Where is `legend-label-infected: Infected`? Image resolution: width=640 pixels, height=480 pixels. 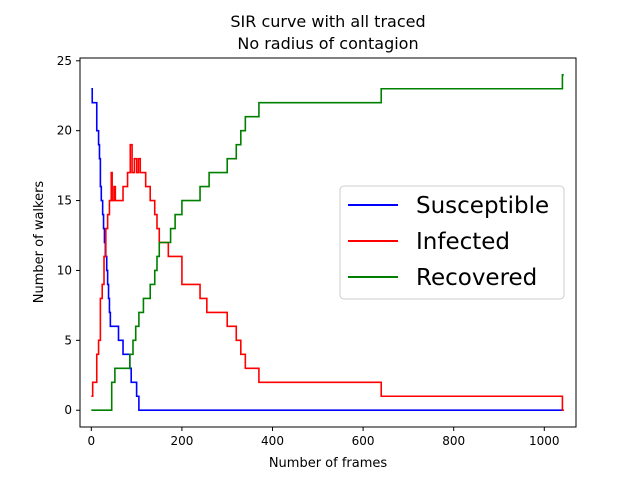
legend-label-infected: Infected is located at coordinates (463, 242).